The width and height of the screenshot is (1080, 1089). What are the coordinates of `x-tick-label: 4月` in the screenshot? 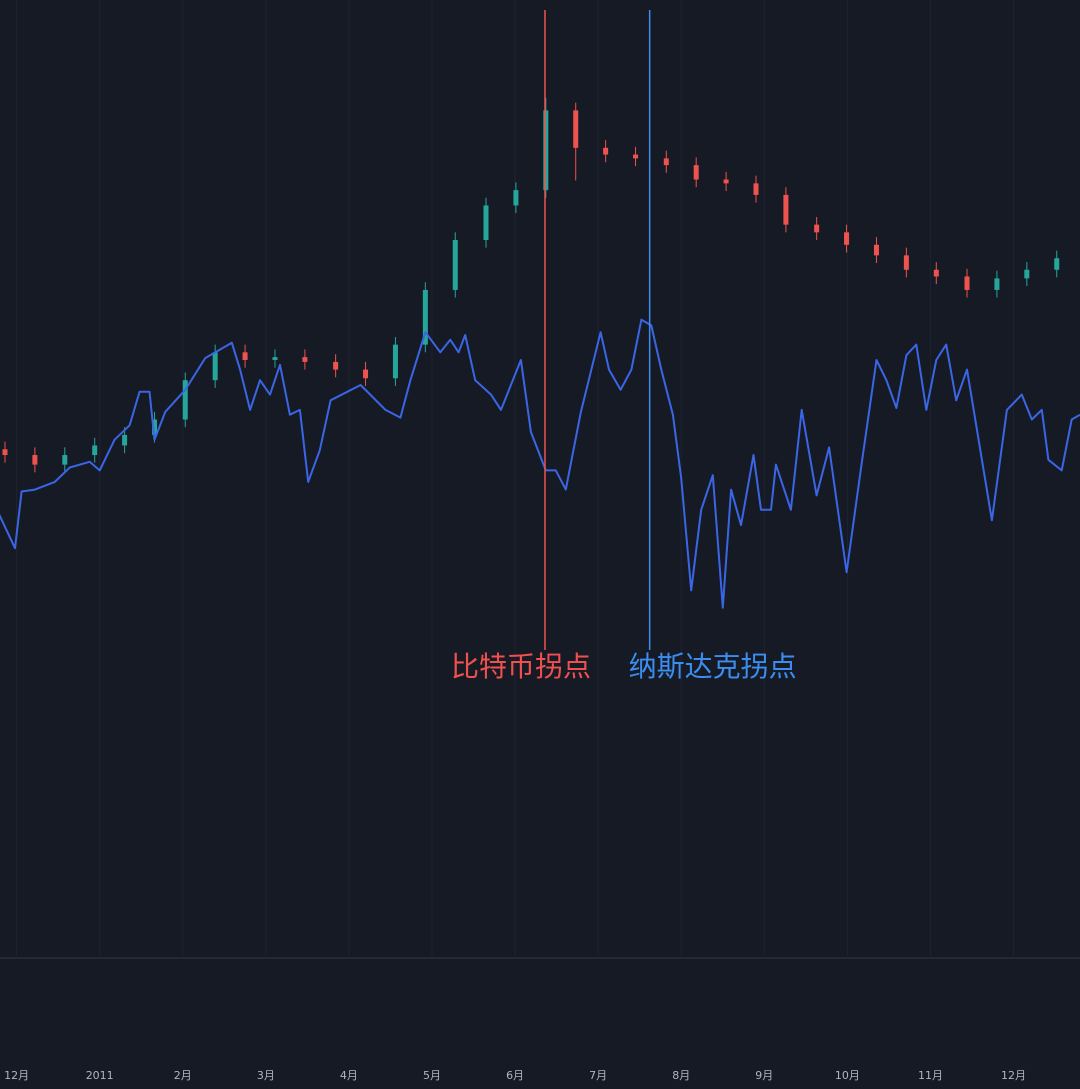 It's located at (349, 1075).